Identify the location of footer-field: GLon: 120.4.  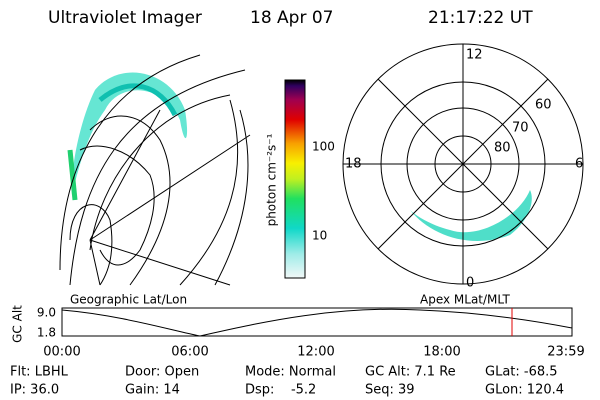
(524, 390).